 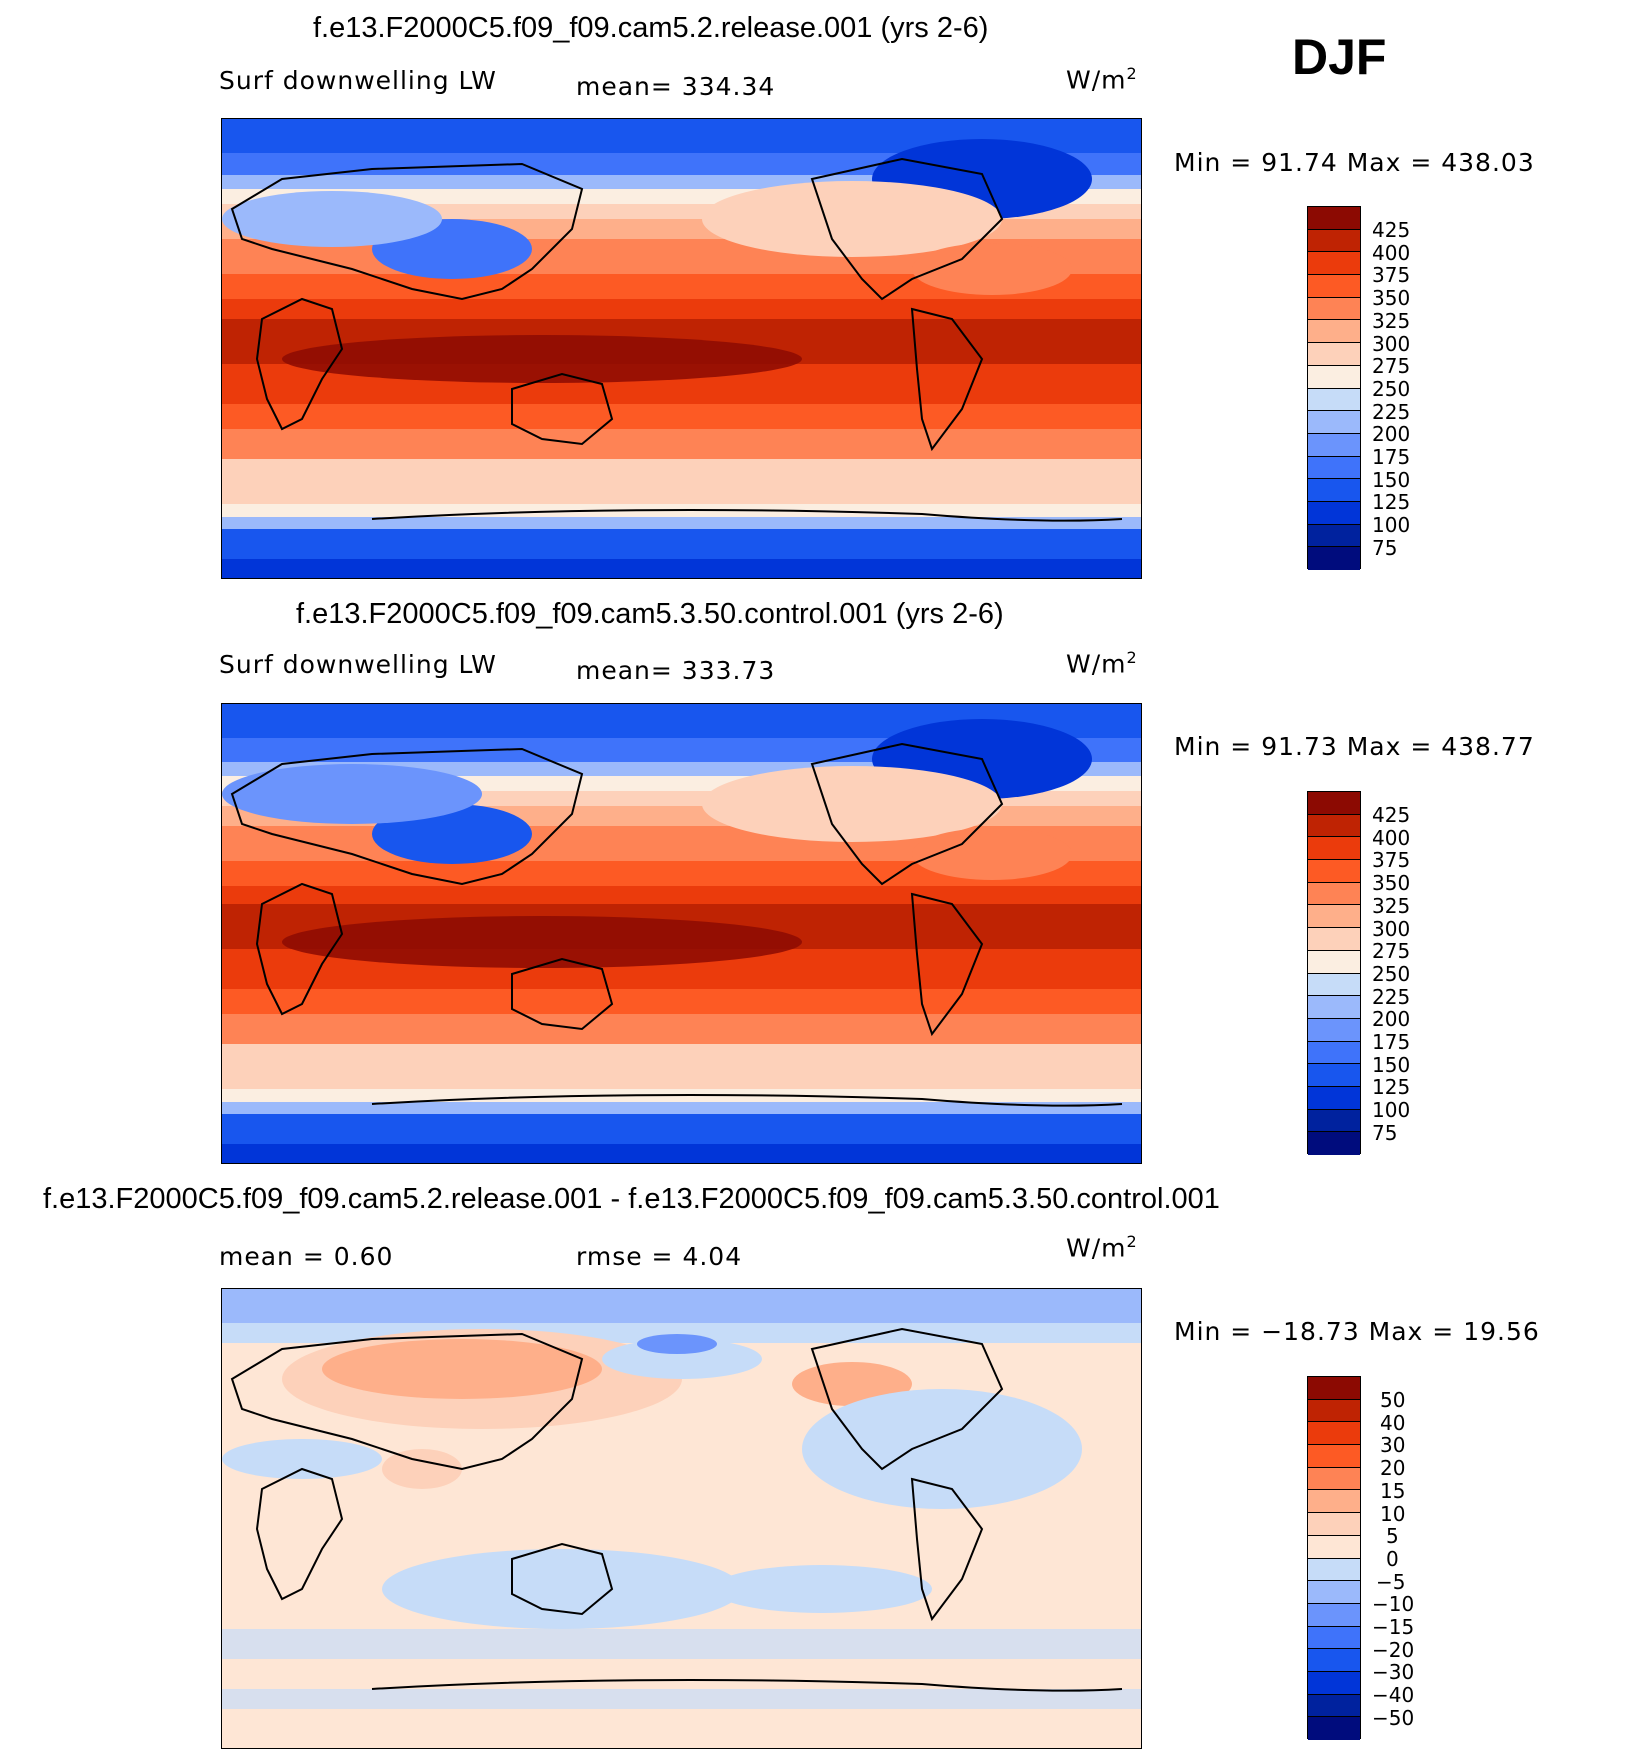 I want to click on colorbar-tick-label: −10, so click(x=1393, y=1604).